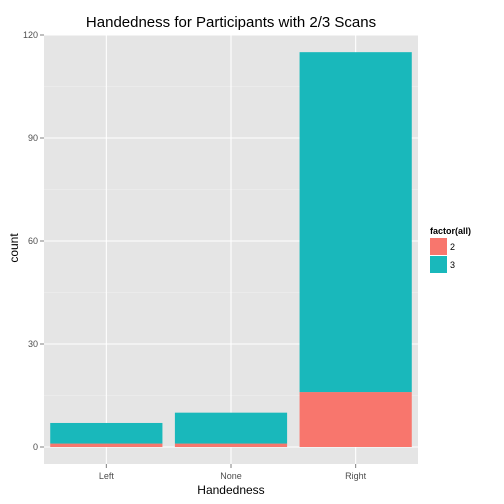 This screenshot has height=504, width=504. What do you see at coordinates (231, 476) in the screenshot?
I see `x-tick-label-none: None` at bounding box center [231, 476].